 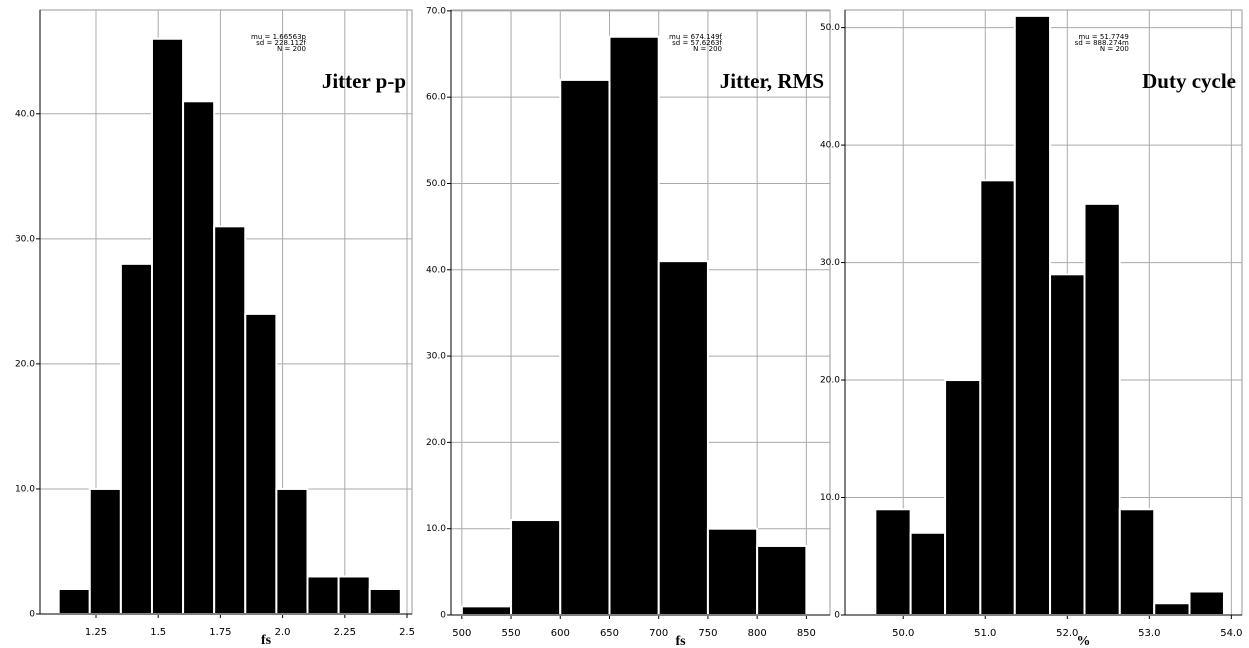 I want to click on x-tick-label: 500, so click(x=461, y=633).